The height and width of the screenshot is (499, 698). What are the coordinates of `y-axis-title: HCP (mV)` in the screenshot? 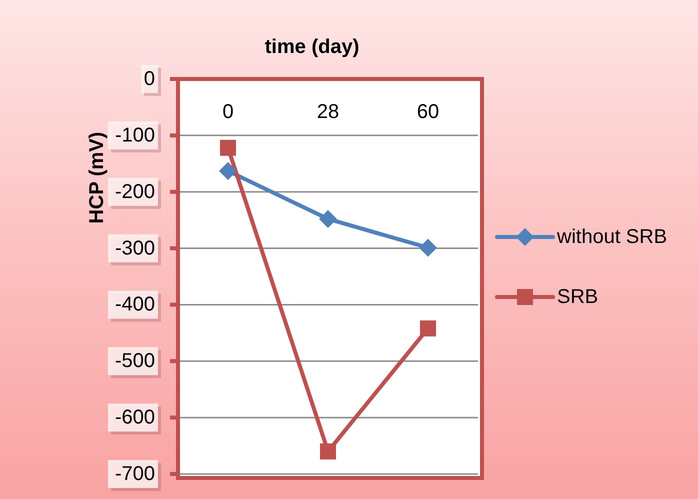 It's located at (97, 178).